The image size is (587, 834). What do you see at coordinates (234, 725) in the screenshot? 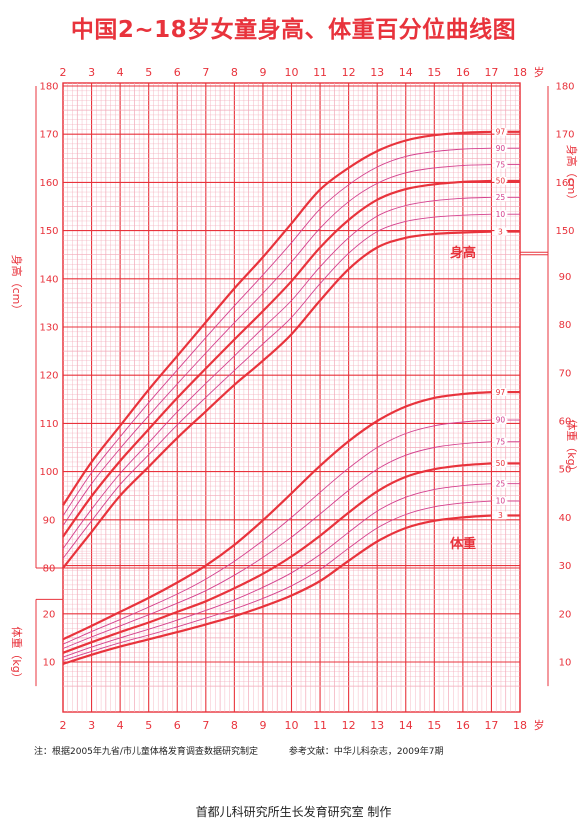
I see `x-tick-bottom: 8` at bounding box center [234, 725].